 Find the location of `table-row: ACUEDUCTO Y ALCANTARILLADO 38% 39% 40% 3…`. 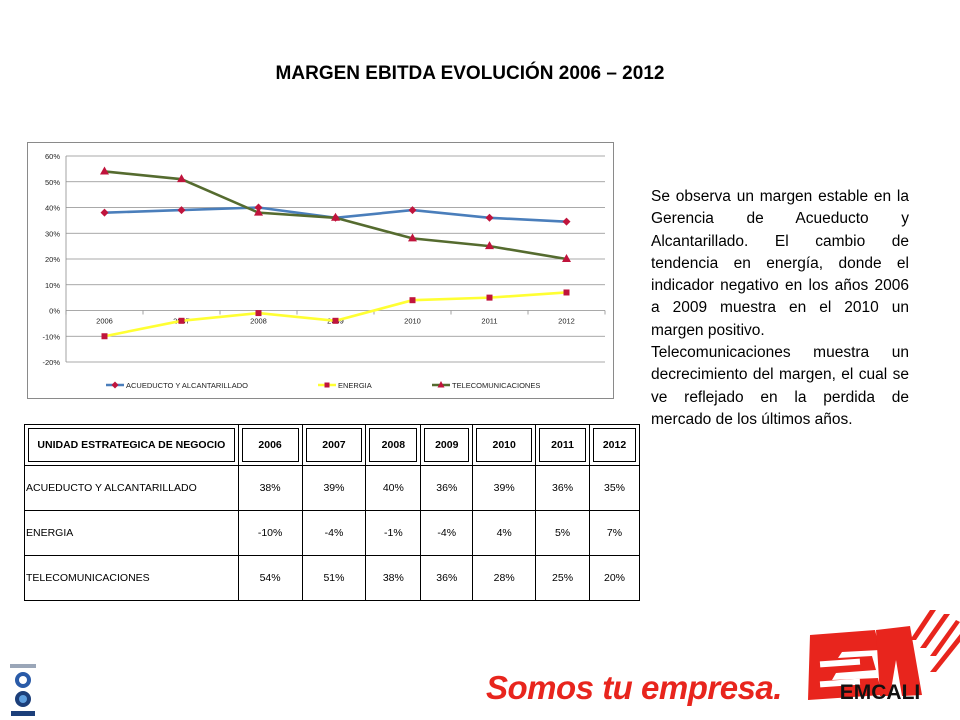

table-row: ACUEDUCTO Y ALCANTARILLADO 38% 39% 40% 3… is located at coordinates (332, 488).